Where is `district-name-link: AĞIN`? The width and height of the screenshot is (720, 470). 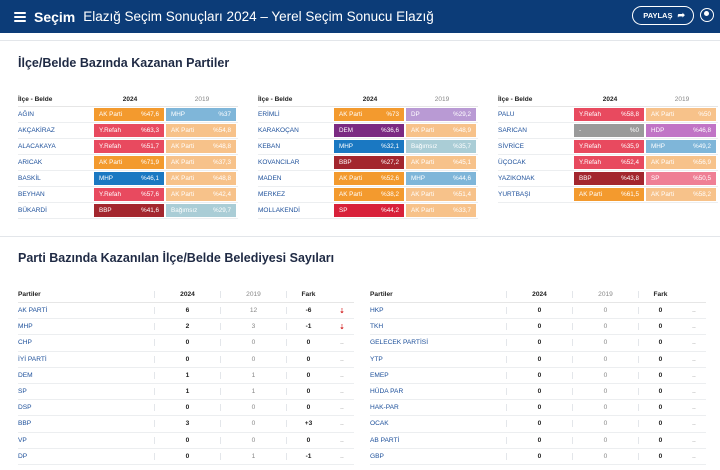 district-name-link: AĞIN is located at coordinates (26, 114).